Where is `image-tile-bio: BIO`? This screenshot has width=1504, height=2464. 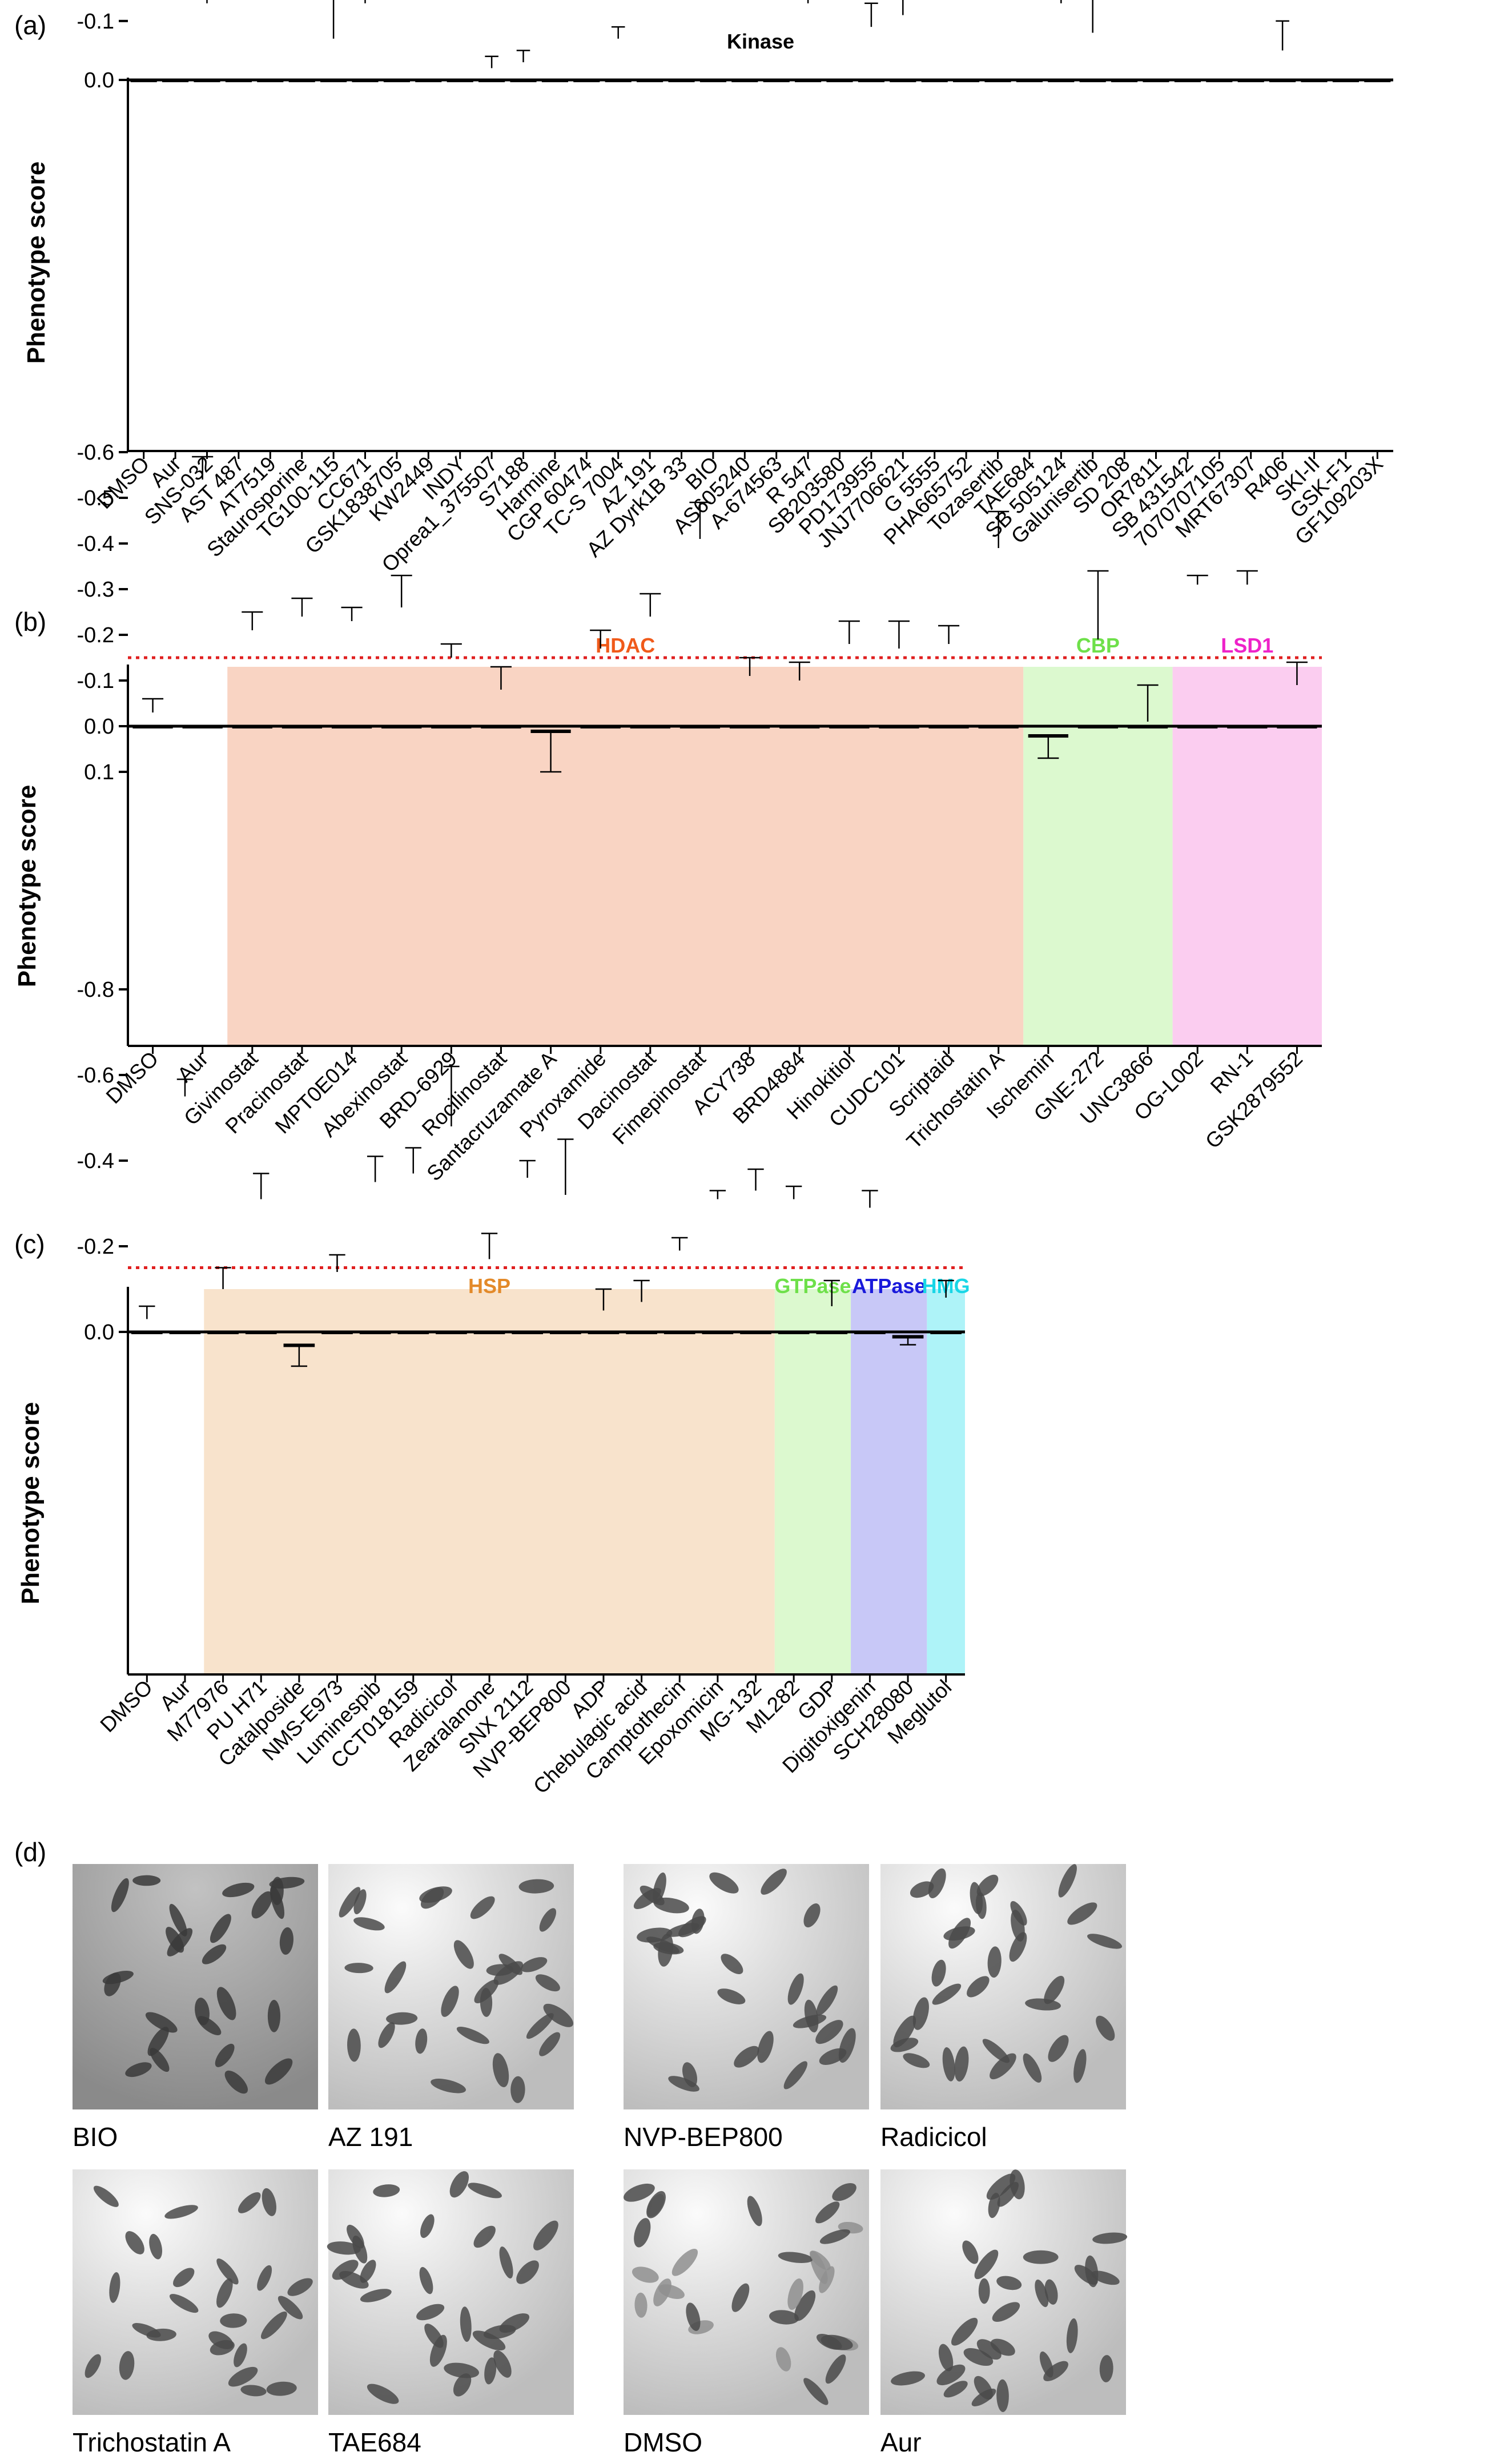
image-tile-bio: BIO is located at coordinates (195, 2008).